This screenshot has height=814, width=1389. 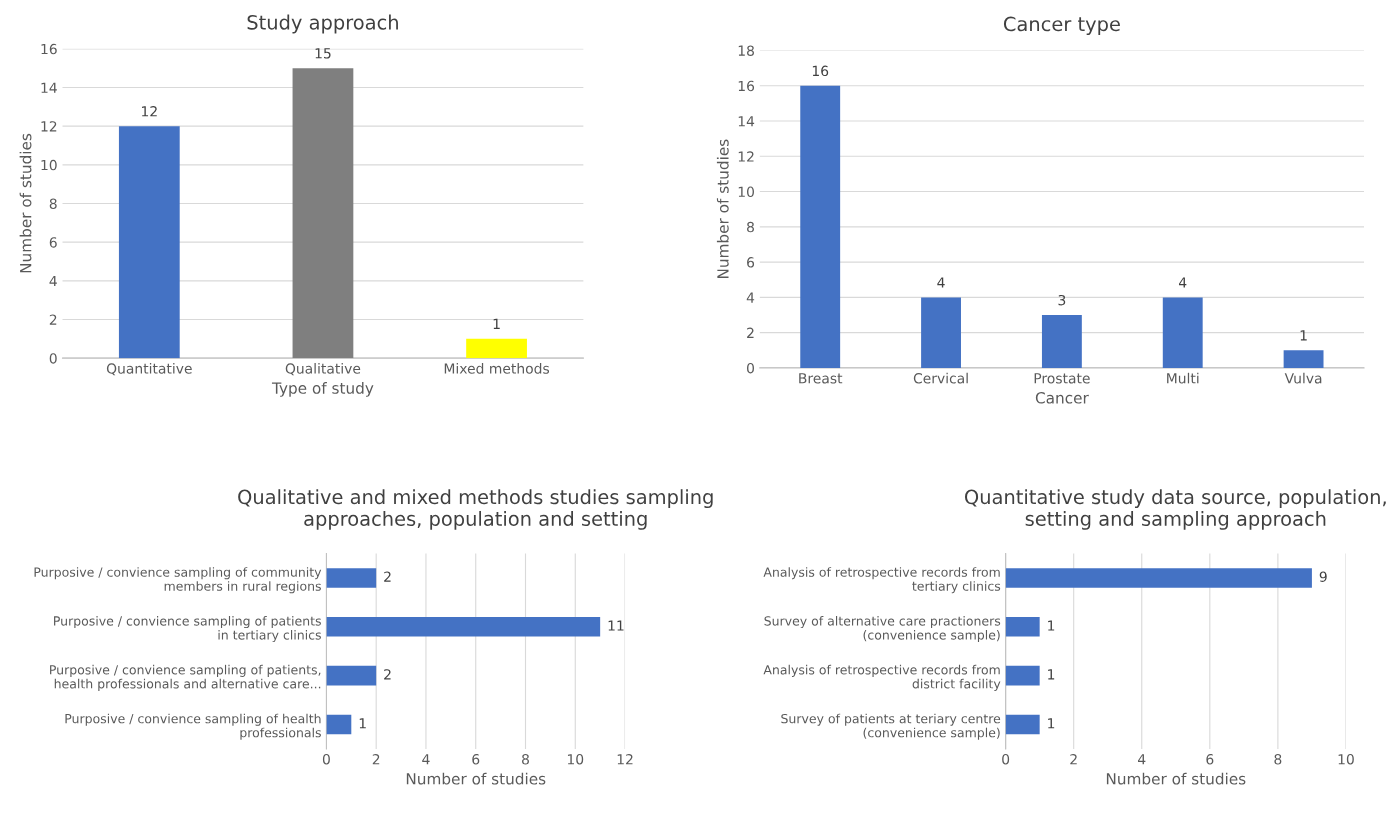 I want to click on y-tick-label: 0, so click(x=53, y=358).